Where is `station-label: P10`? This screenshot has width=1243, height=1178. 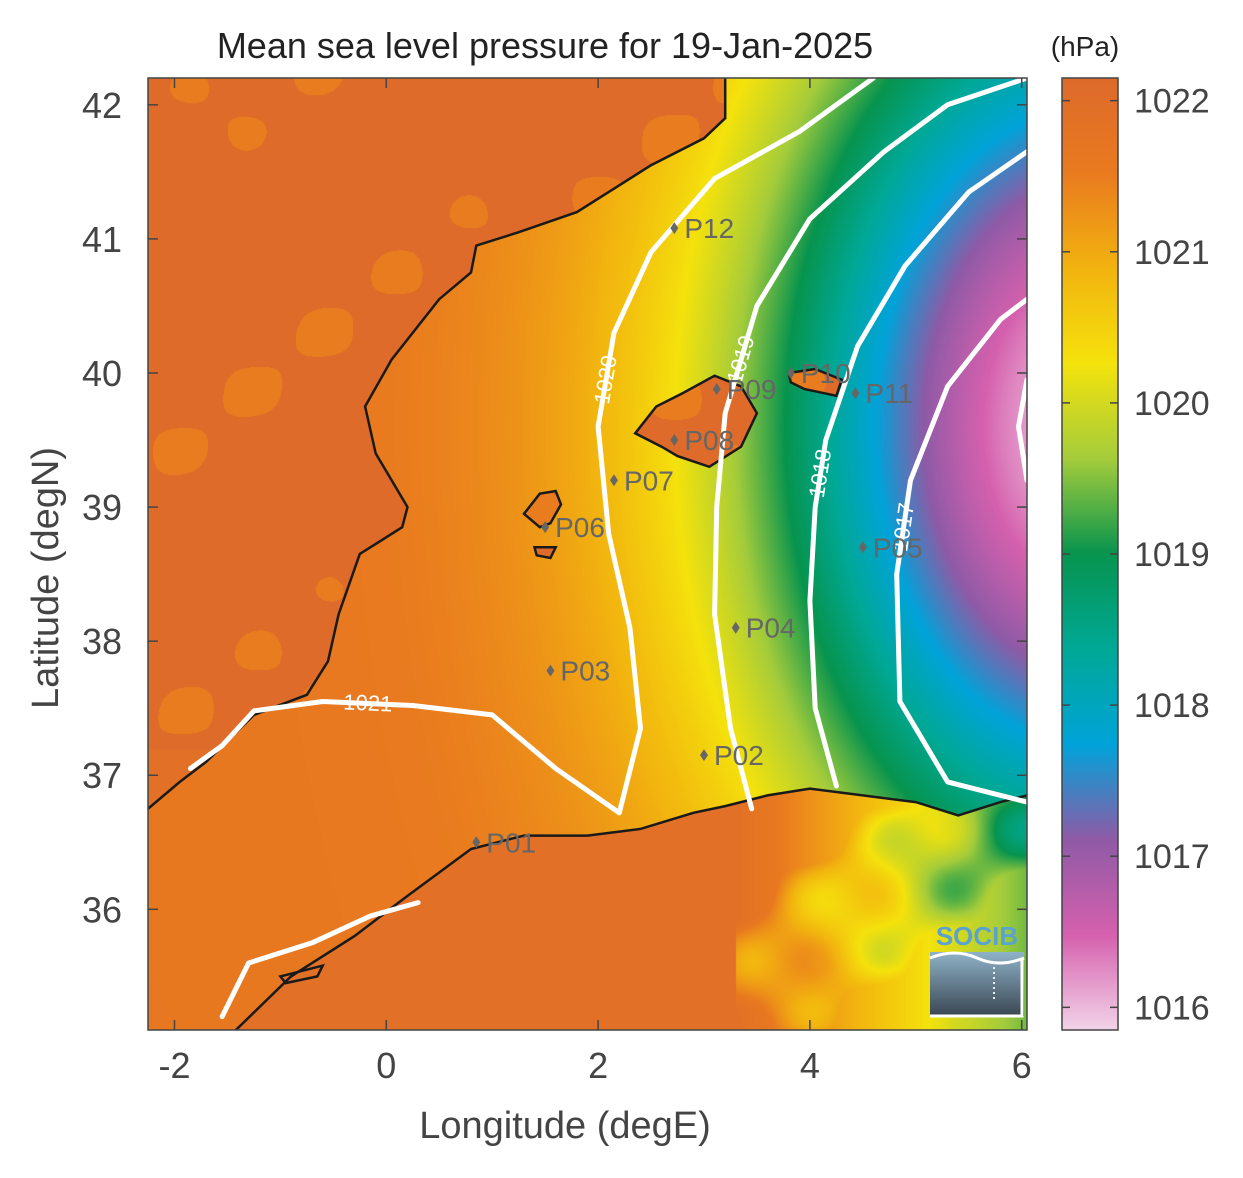 station-label: P10 is located at coordinates (826, 373).